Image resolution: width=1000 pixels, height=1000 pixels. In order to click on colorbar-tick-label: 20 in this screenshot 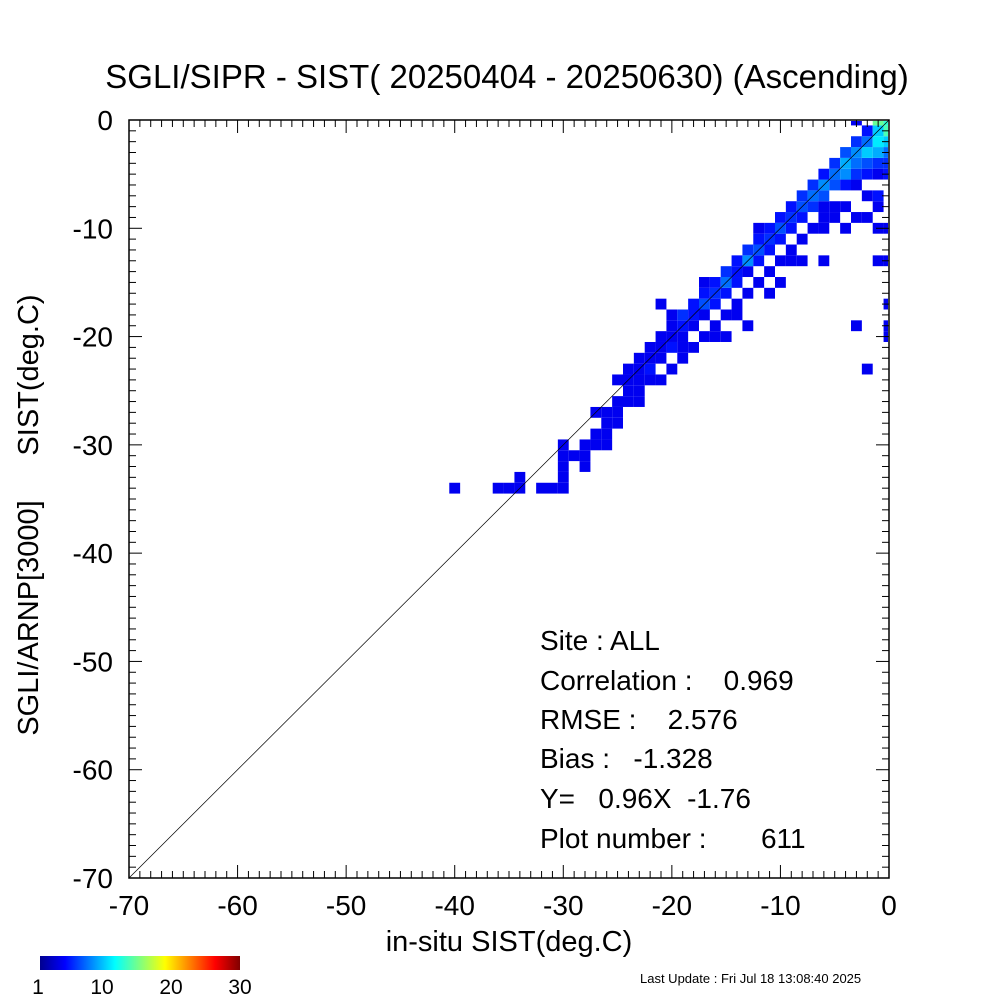, I will do `click(170, 987)`.